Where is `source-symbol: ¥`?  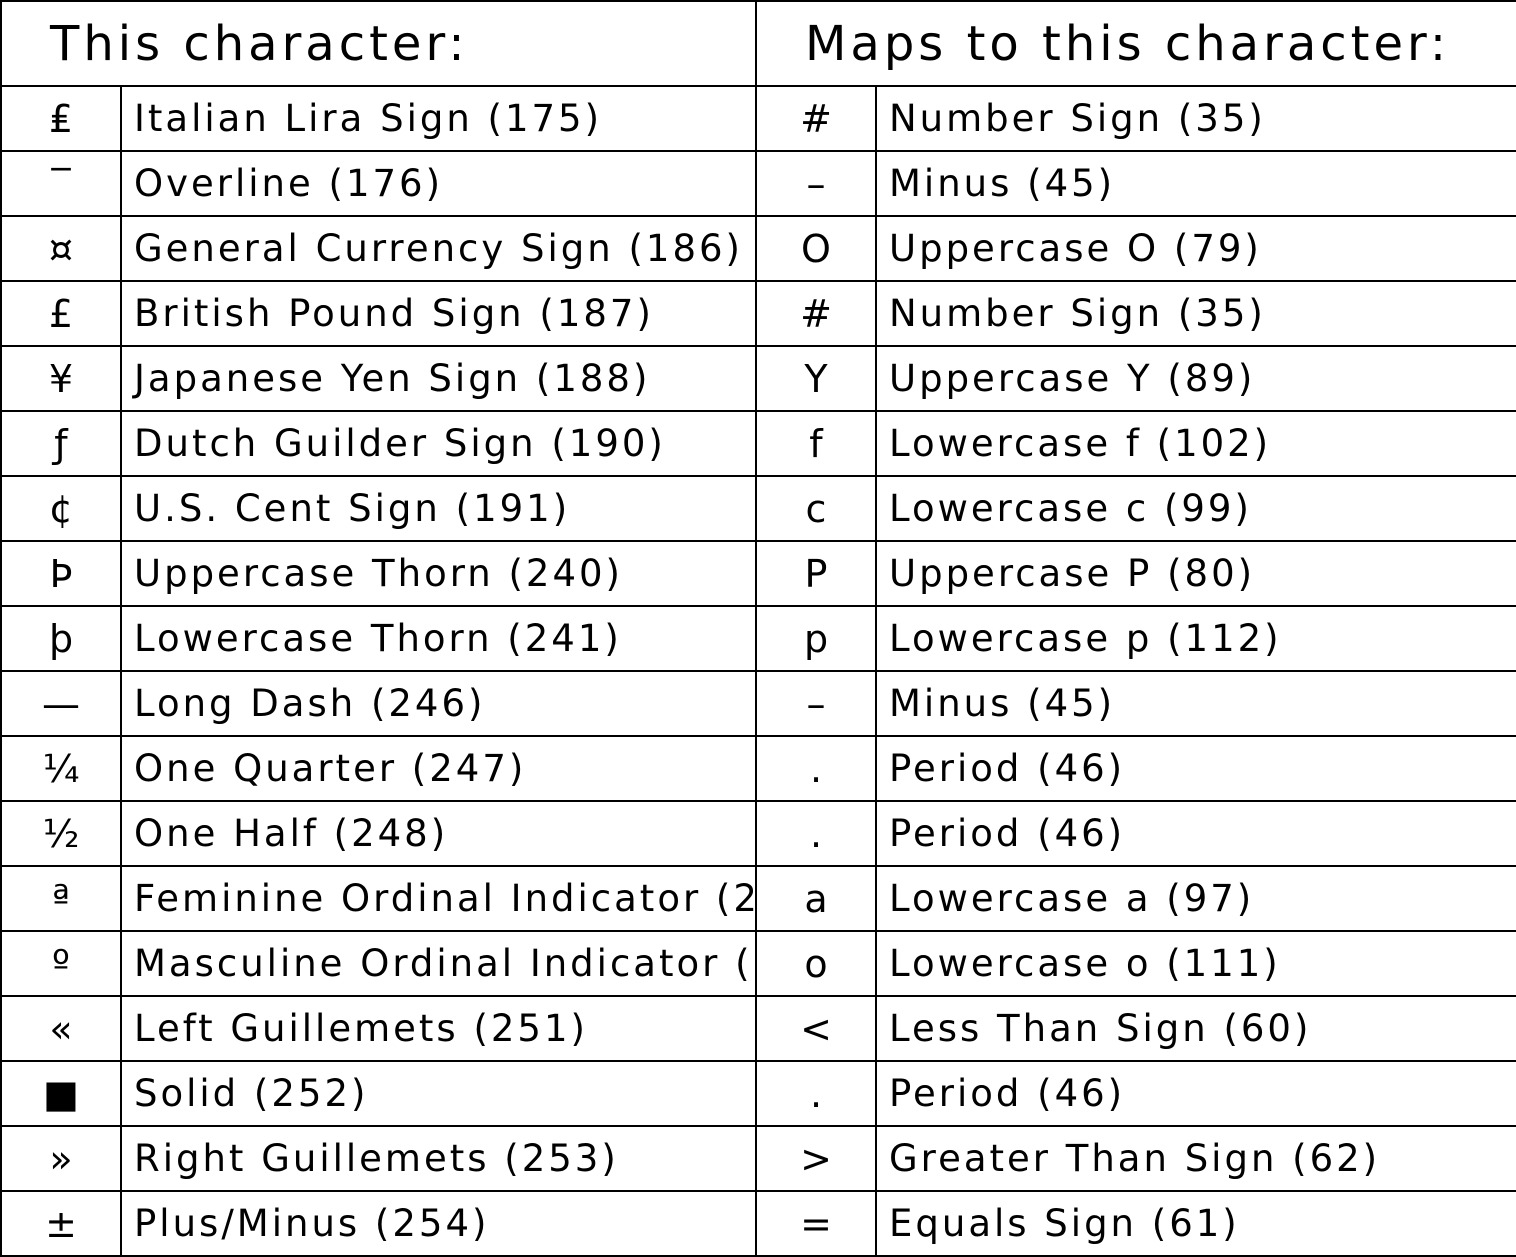 source-symbol: ¥ is located at coordinates (61, 378).